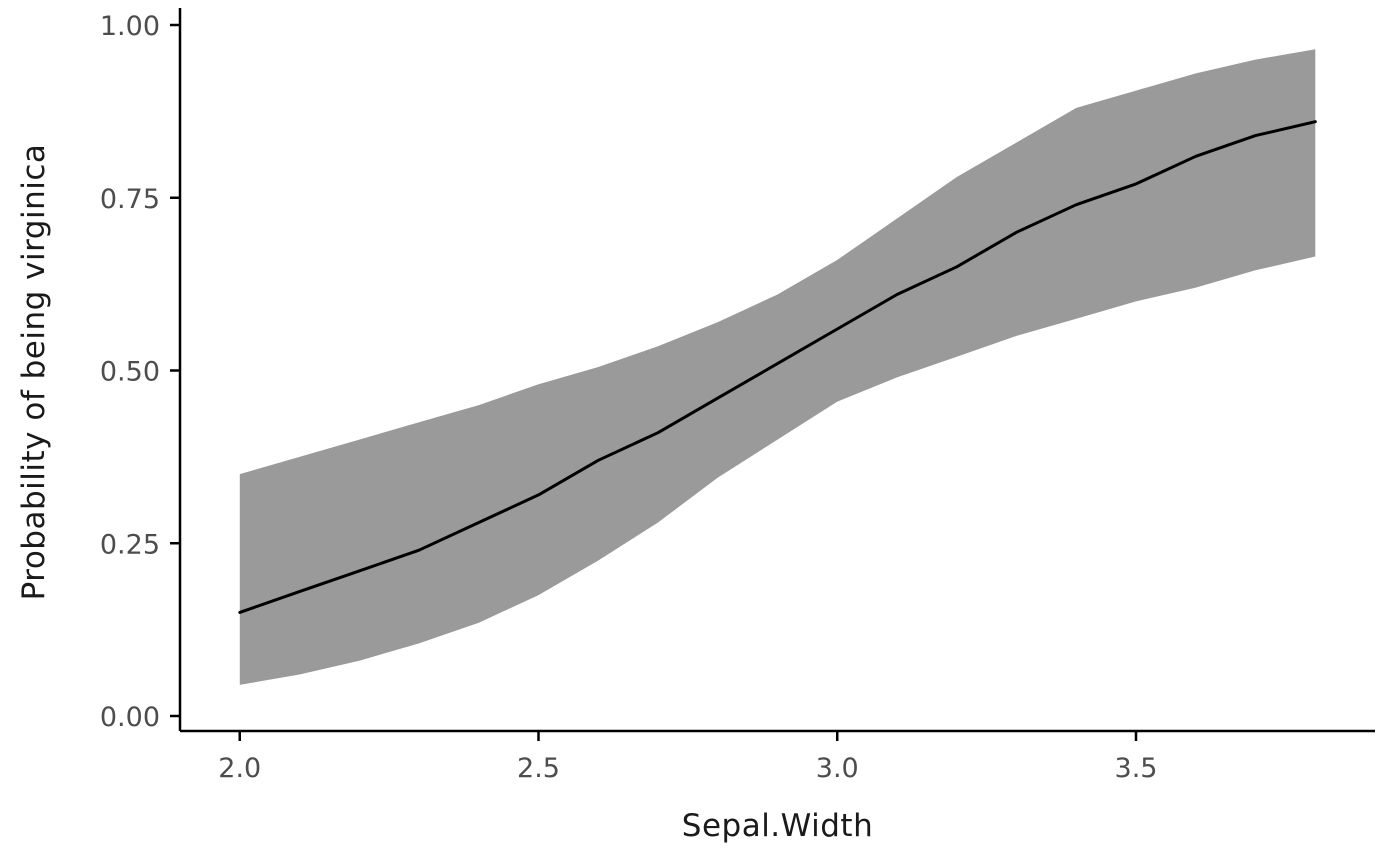 The width and height of the screenshot is (1400, 865). I want to click on y-axis-title: Probability of being virginica, so click(34, 372).